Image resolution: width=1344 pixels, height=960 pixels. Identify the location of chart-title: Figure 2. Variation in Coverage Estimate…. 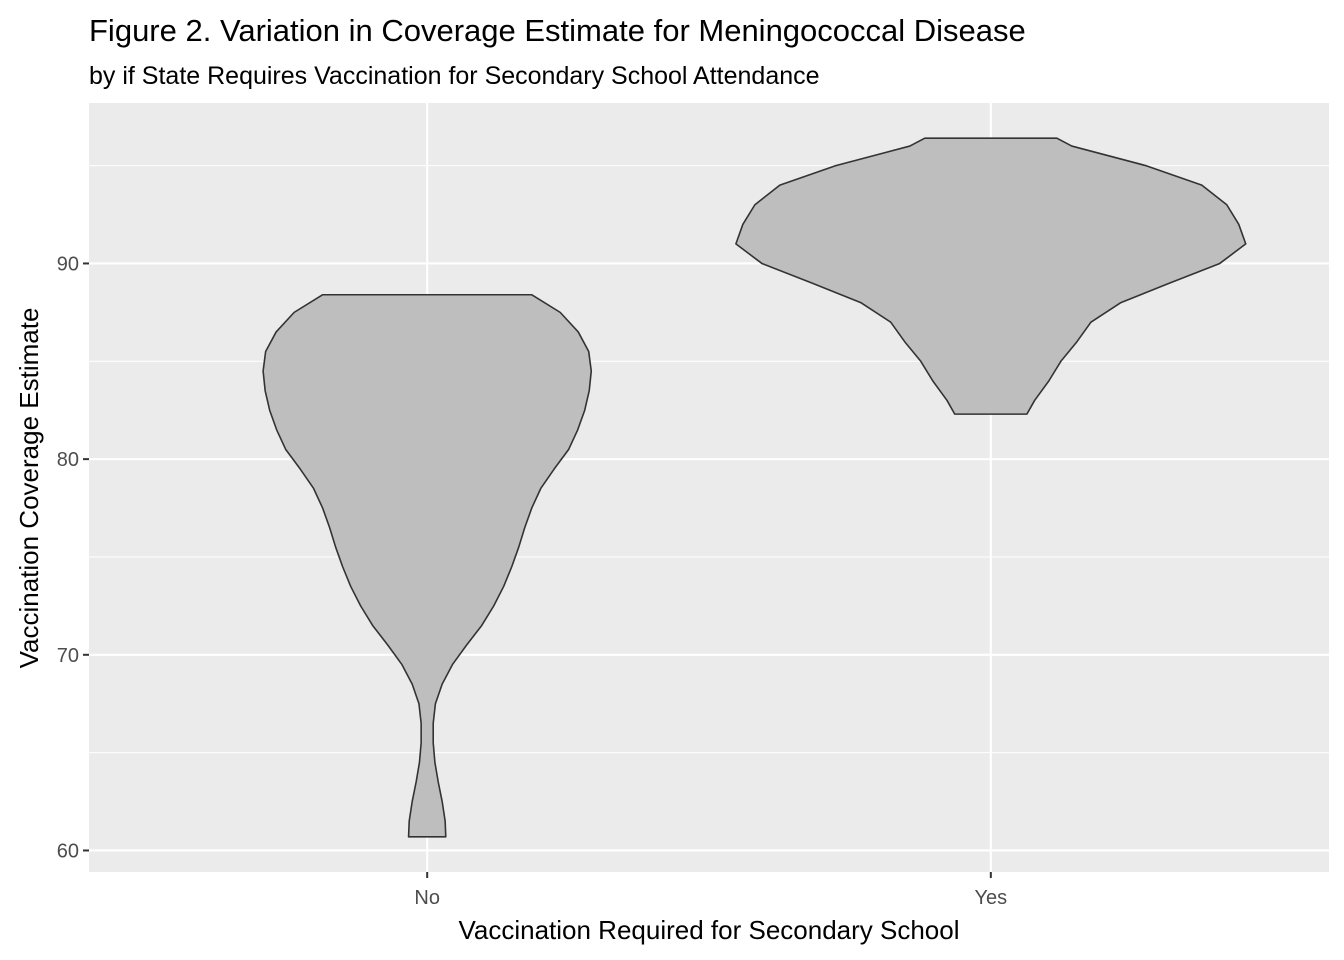
(557, 30).